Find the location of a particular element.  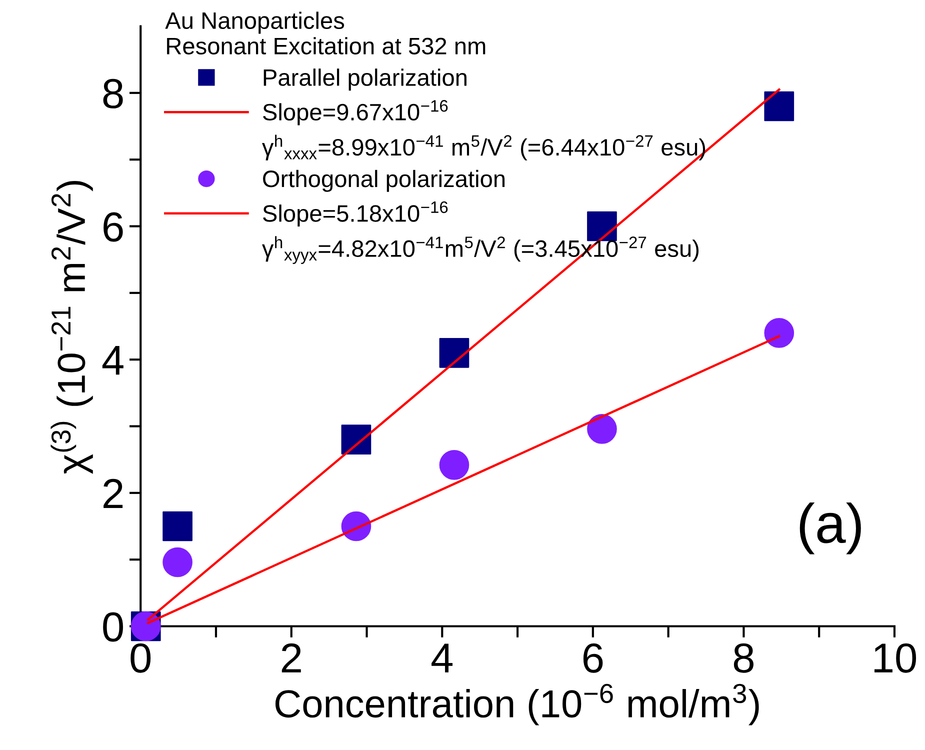

x-tick-label: 6 is located at coordinates (593, 658).